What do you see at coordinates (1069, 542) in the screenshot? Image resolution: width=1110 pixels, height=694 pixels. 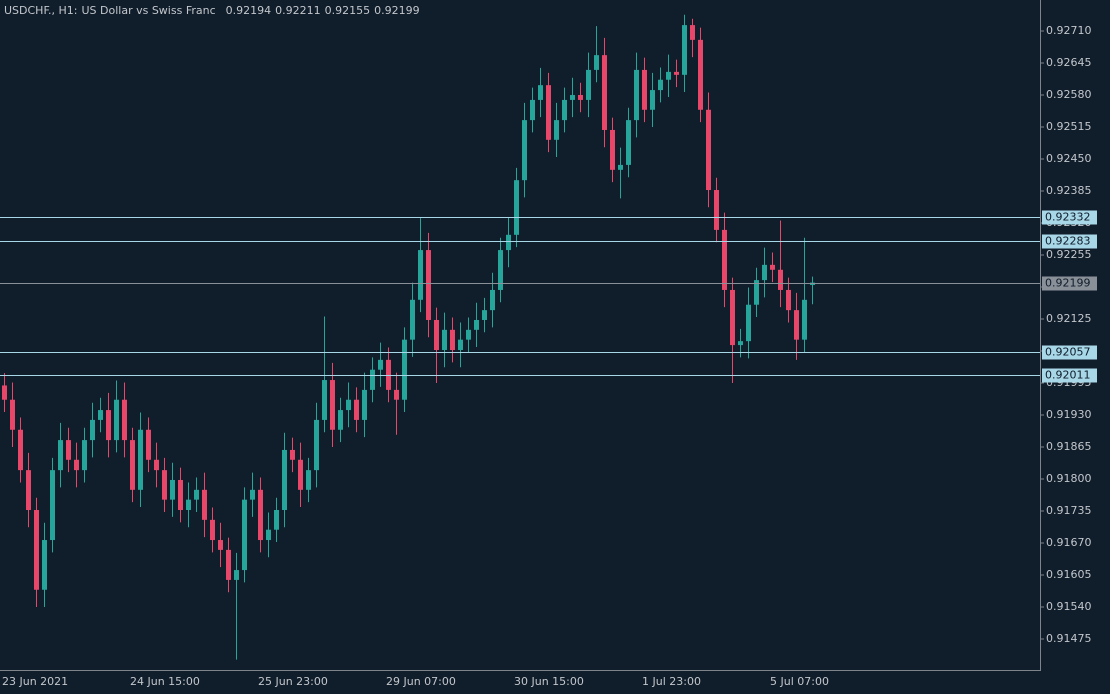 I see `y-tick-label: 0.91670` at bounding box center [1069, 542].